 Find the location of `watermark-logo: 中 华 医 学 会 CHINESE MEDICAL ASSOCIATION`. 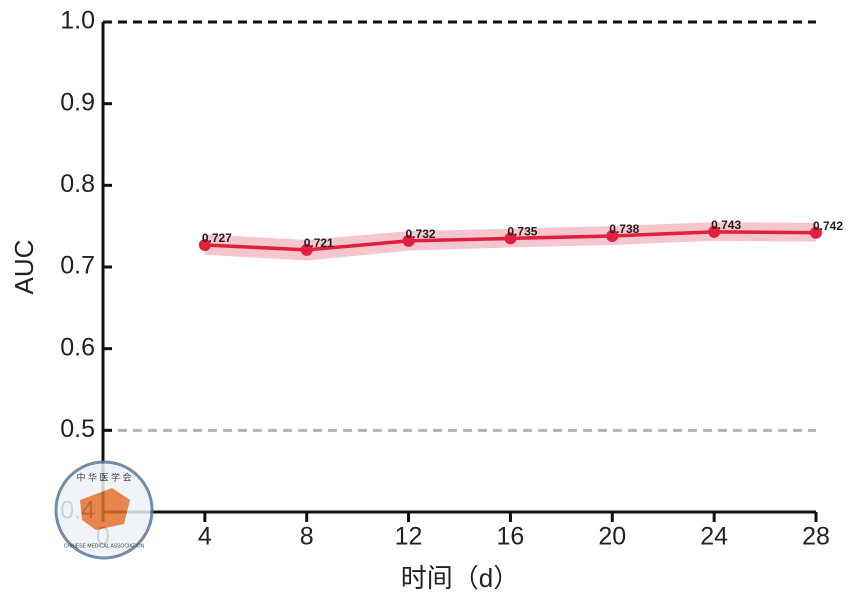

watermark-logo: 中 华 医 学 会 CHINESE MEDICAL ASSOCIATION is located at coordinates (104, 510).